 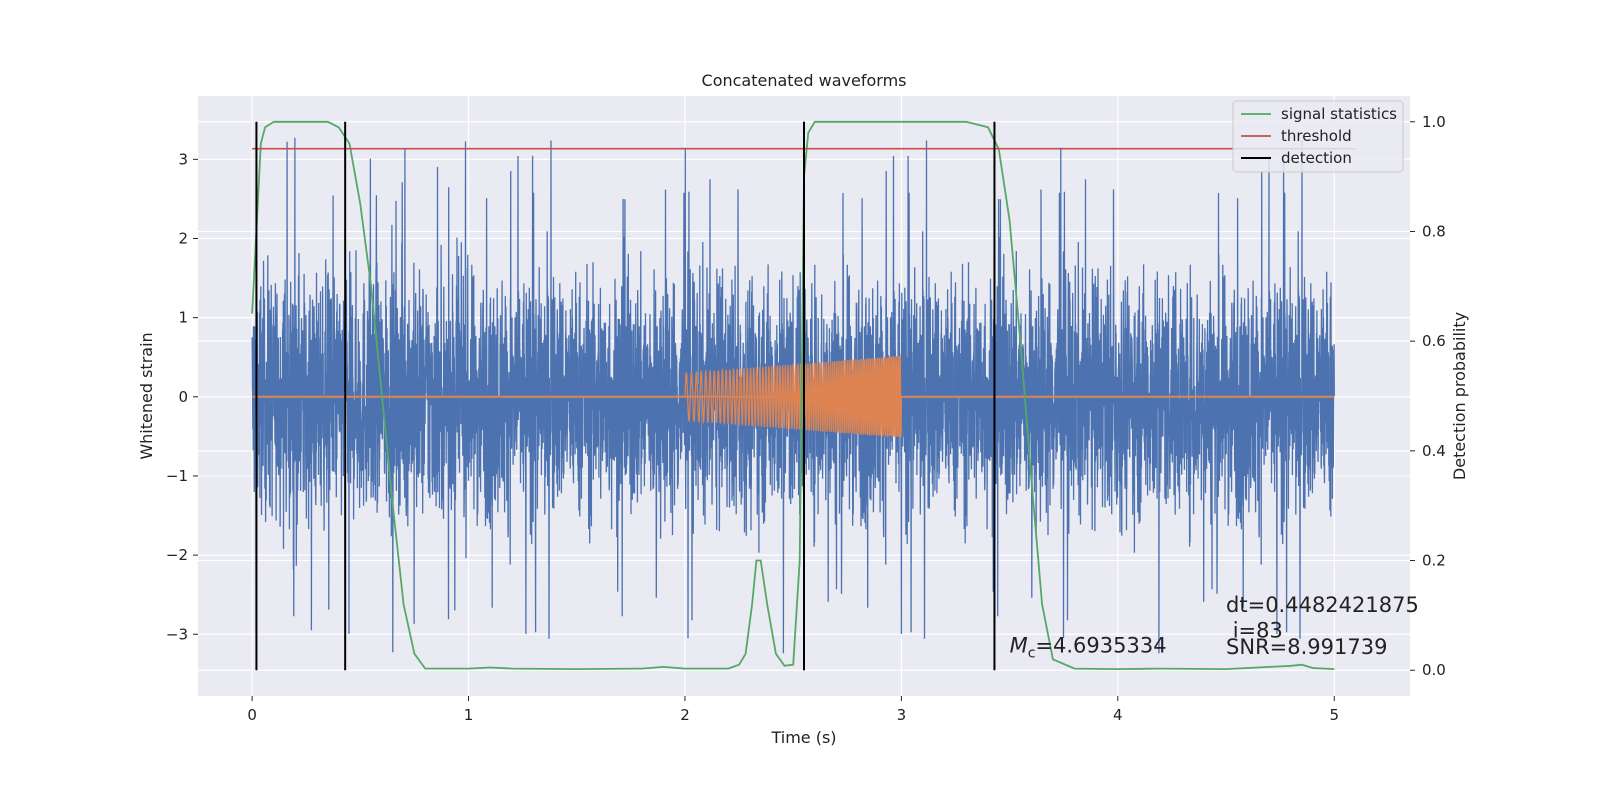 What do you see at coordinates (1088, 647) in the screenshot?
I see `annotation-text: Mc=4.6935334` at bounding box center [1088, 647].